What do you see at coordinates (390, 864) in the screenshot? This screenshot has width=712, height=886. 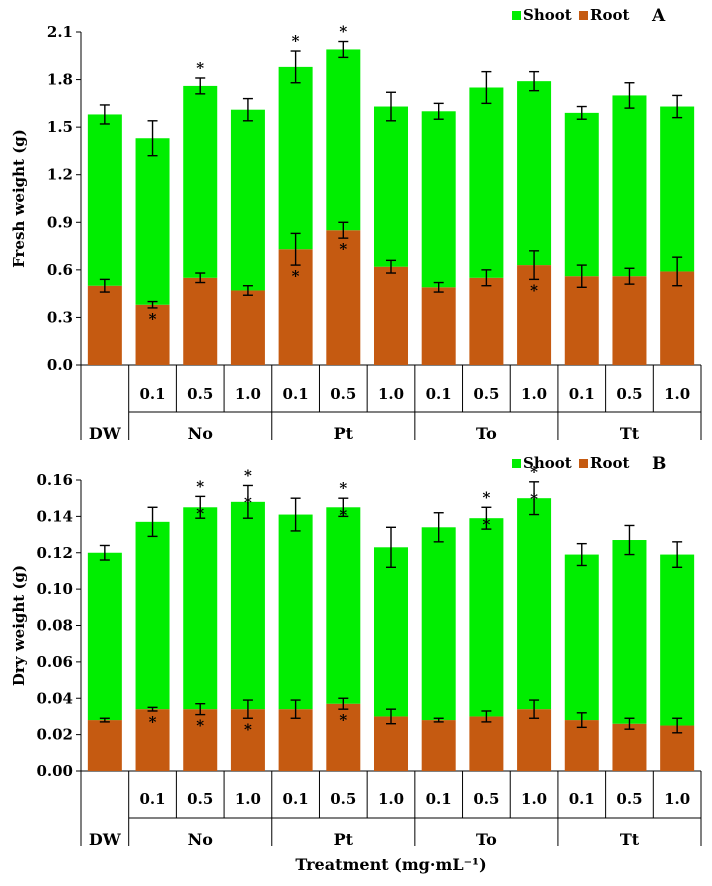 I see `x-axis-title: Treatment (mg·mL⁻¹)` at bounding box center [390, 864].